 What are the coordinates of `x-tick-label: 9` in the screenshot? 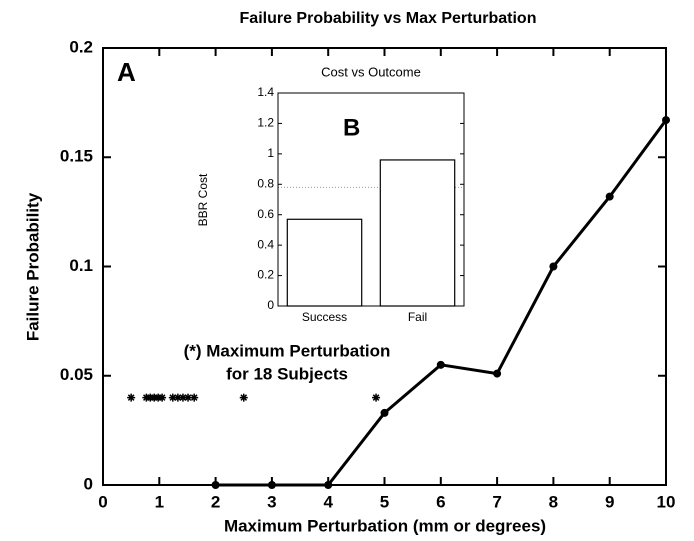 It's located at (609, 501).